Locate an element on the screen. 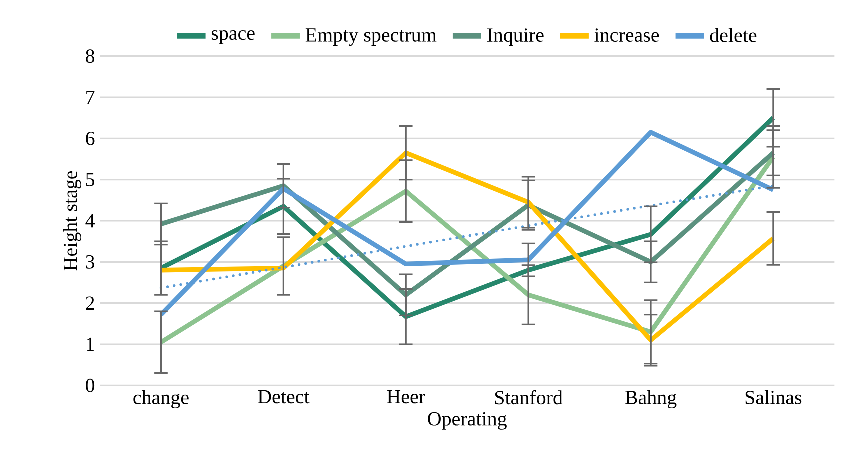 This screenshot has width=845, height=459. y-tick-label: 5 is located at coordinates (90, 179).